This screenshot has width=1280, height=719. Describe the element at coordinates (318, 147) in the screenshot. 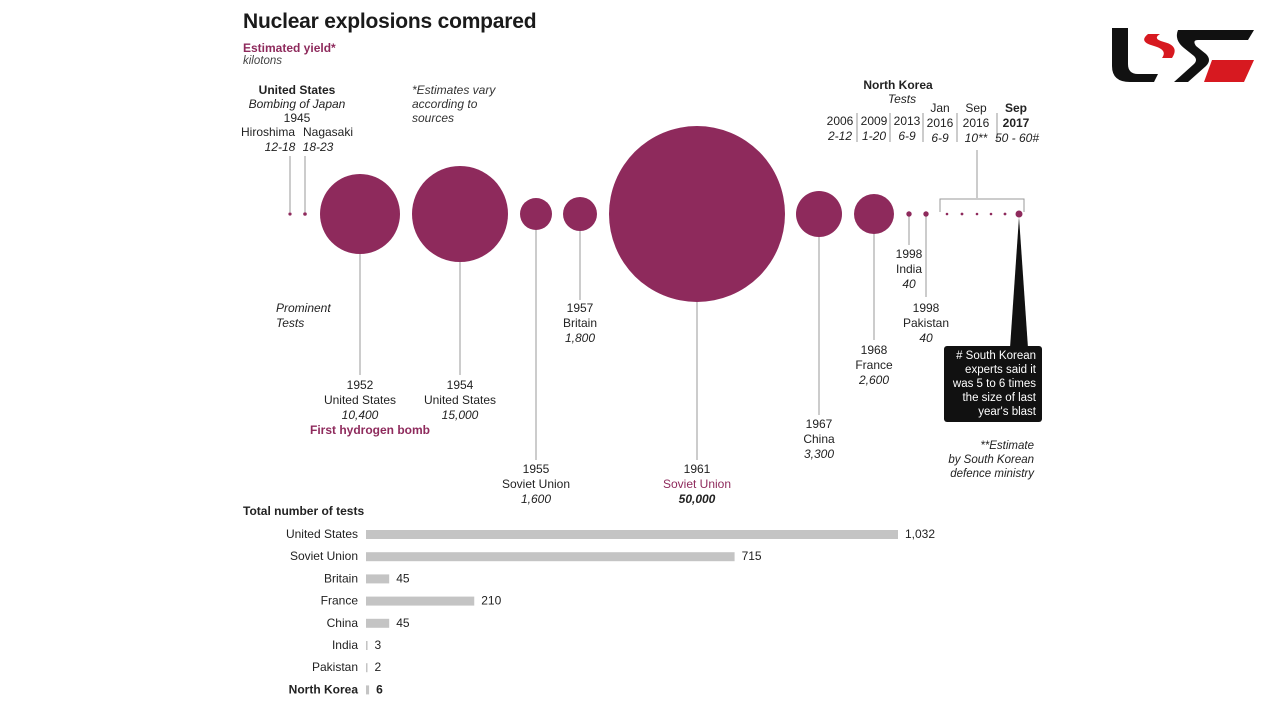

I see `nagasaki-yield: 18-23` at that location.